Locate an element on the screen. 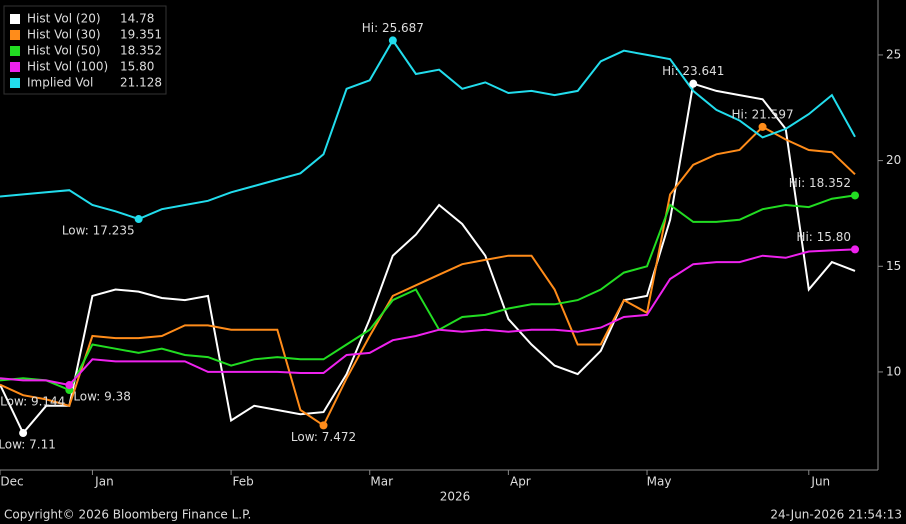 This screenshot has height=524, width=906. hi-label: Hi: 21.597 is located at coordinates (762, 114).